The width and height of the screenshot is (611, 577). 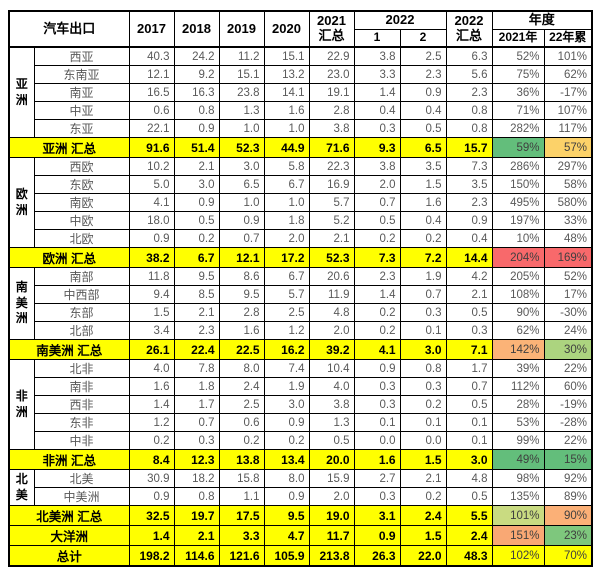 I want to click on value-cell: 38.2, so click(x=151, y=257).